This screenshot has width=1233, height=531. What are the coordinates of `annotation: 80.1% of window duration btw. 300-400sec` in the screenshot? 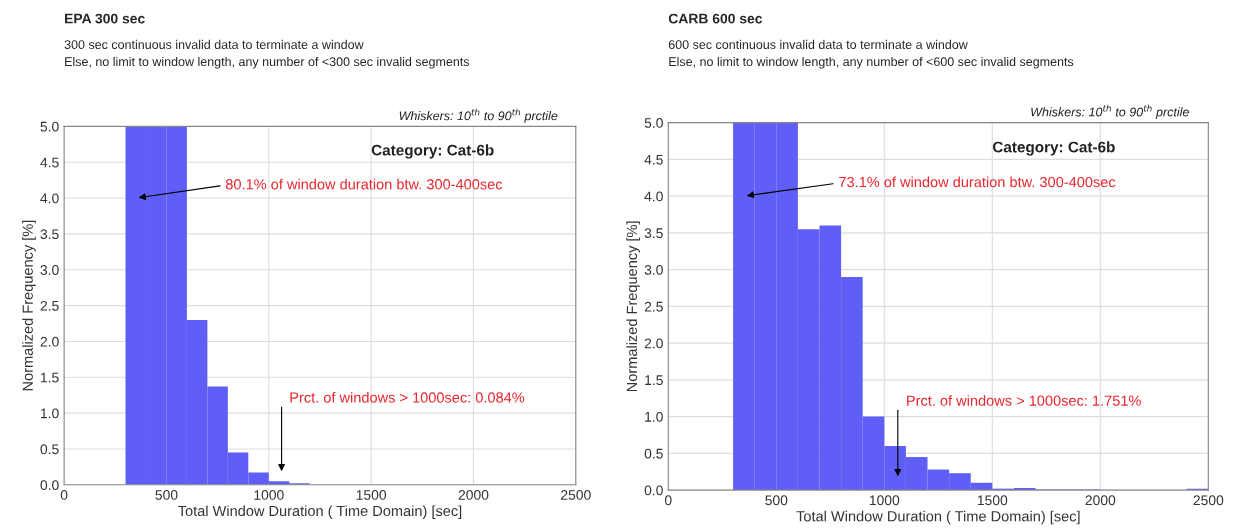 It's located at (364, 184).